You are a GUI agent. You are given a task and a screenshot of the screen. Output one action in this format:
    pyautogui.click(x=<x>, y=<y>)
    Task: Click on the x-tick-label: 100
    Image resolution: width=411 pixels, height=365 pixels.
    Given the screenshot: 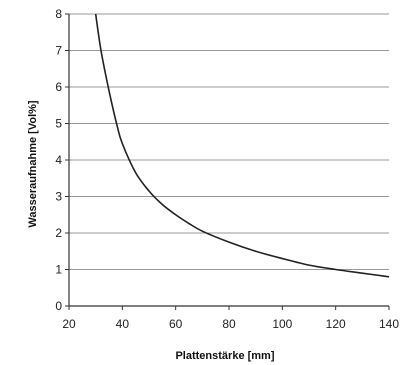 What is the action you would take?
    pyautogui.click(x=282, y=324)
    